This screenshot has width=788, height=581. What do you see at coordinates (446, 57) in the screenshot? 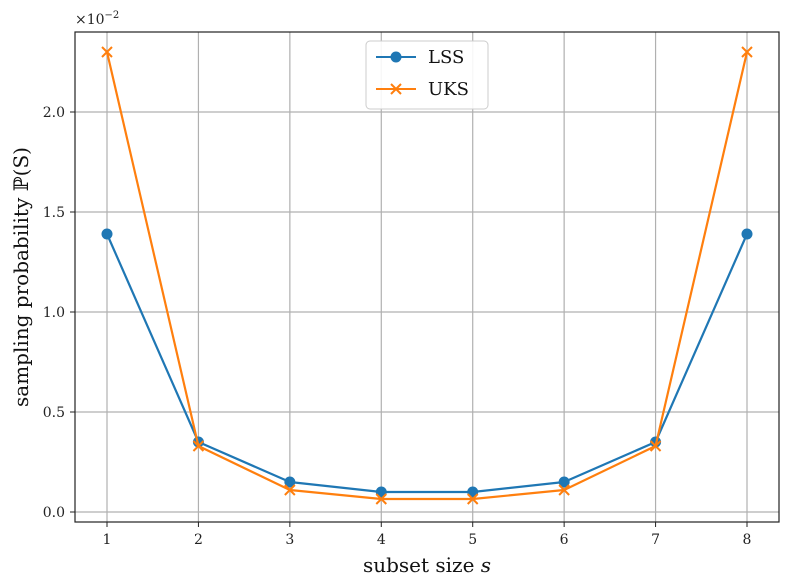
I see `legend-label-lss: LSS` at bounding box center [446, 57].